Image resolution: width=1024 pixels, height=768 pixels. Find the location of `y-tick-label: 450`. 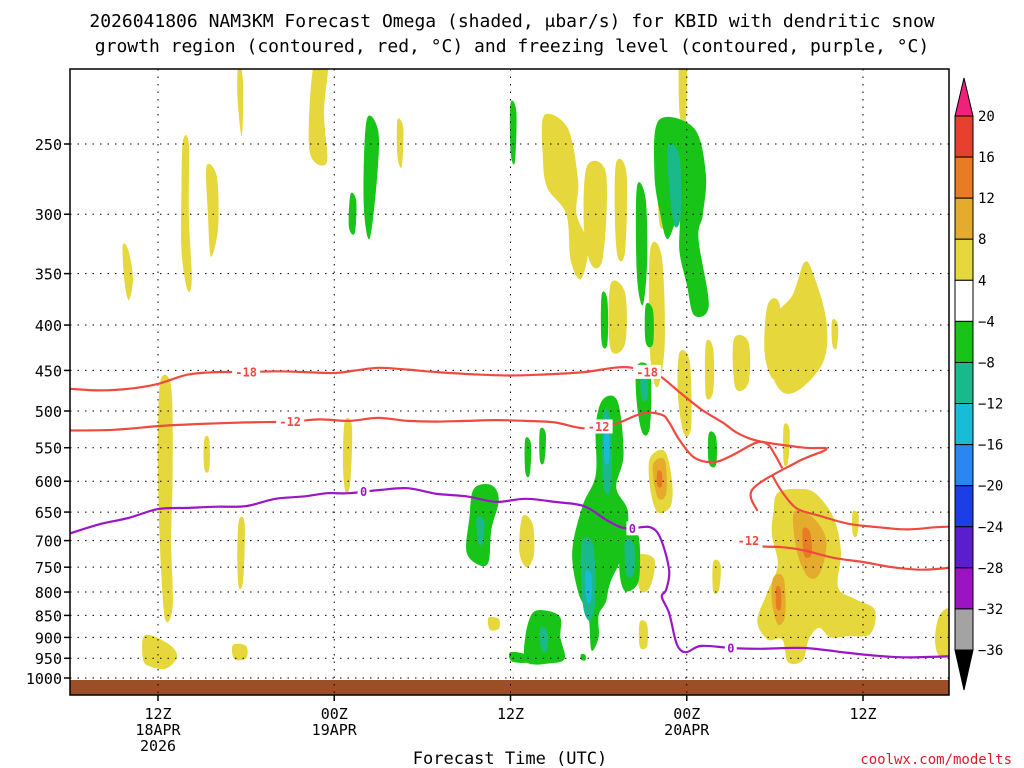

y-tick-label: 450 is located at coordinates (48, 371).